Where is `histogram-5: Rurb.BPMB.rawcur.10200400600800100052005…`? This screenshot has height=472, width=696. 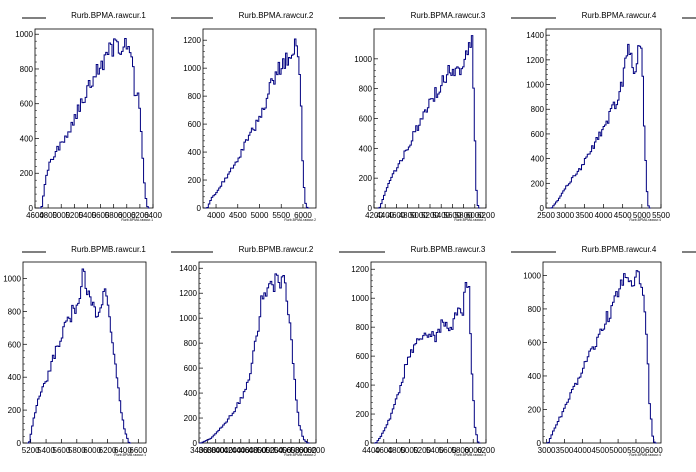
histogram-5: Rurb.BPMB.rawcur.10200400600800100052005… is located at coordinates (99, 350).